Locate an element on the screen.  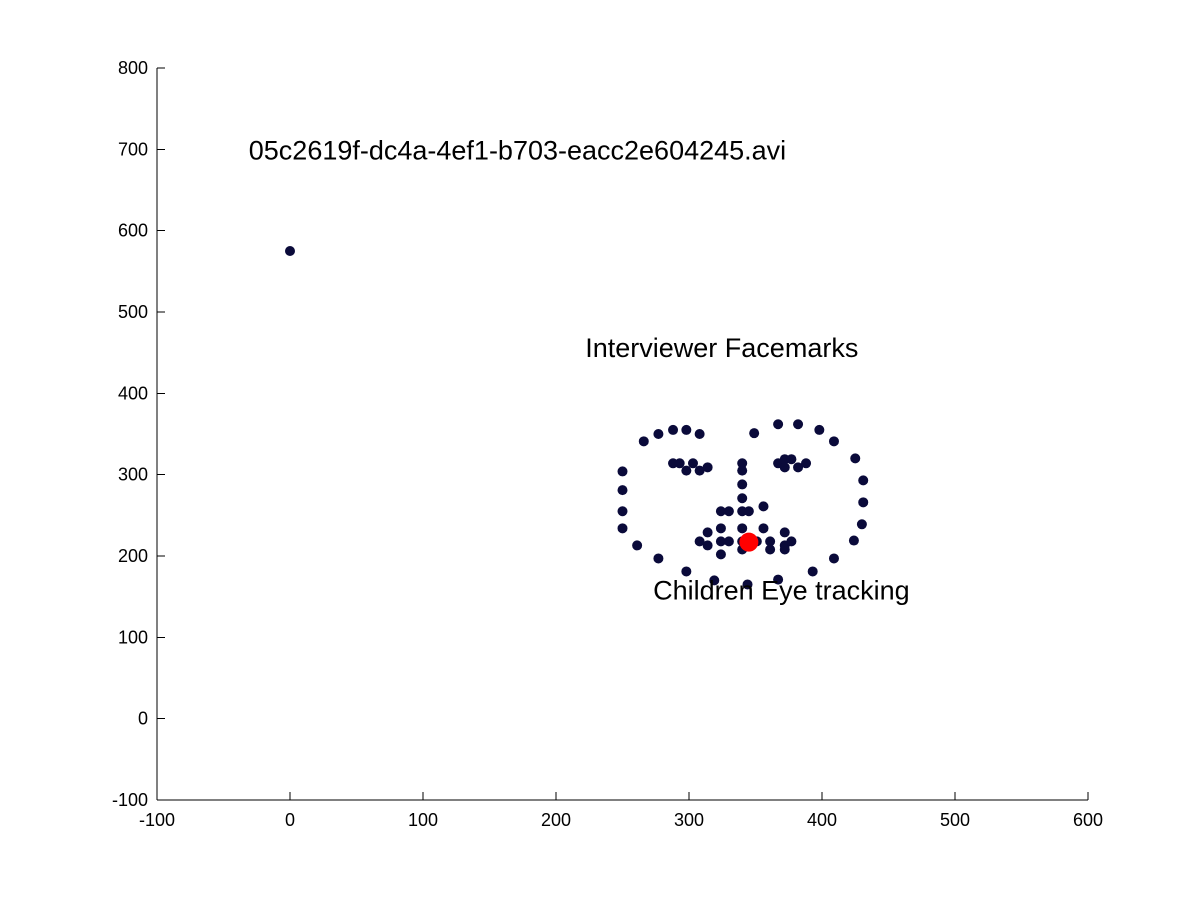
x-tick-label: 500 is located at coordinates (955, 820).